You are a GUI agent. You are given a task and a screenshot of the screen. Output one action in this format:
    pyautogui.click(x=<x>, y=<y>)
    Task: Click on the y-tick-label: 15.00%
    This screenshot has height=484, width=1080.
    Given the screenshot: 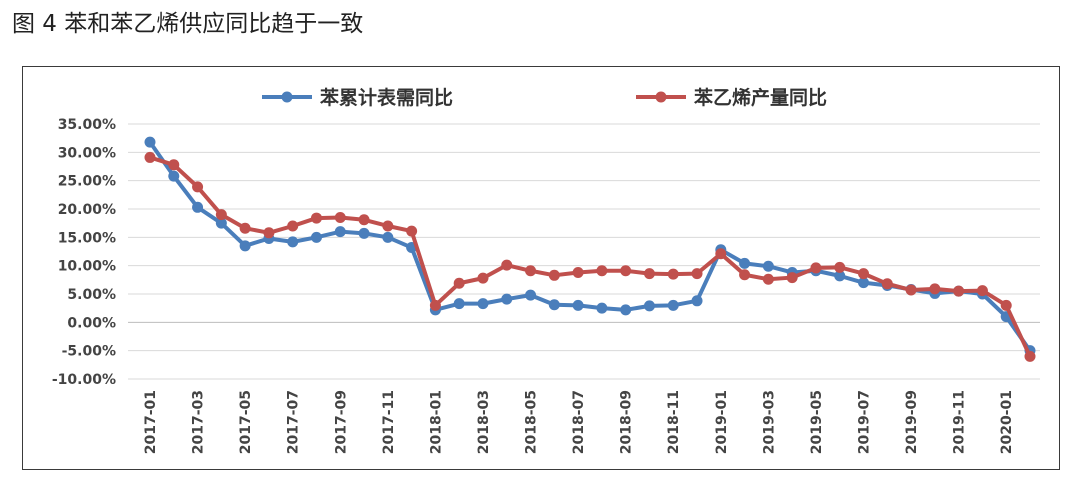 What is the action you would take?
    pyautogui.click(x=87, y=238)
    